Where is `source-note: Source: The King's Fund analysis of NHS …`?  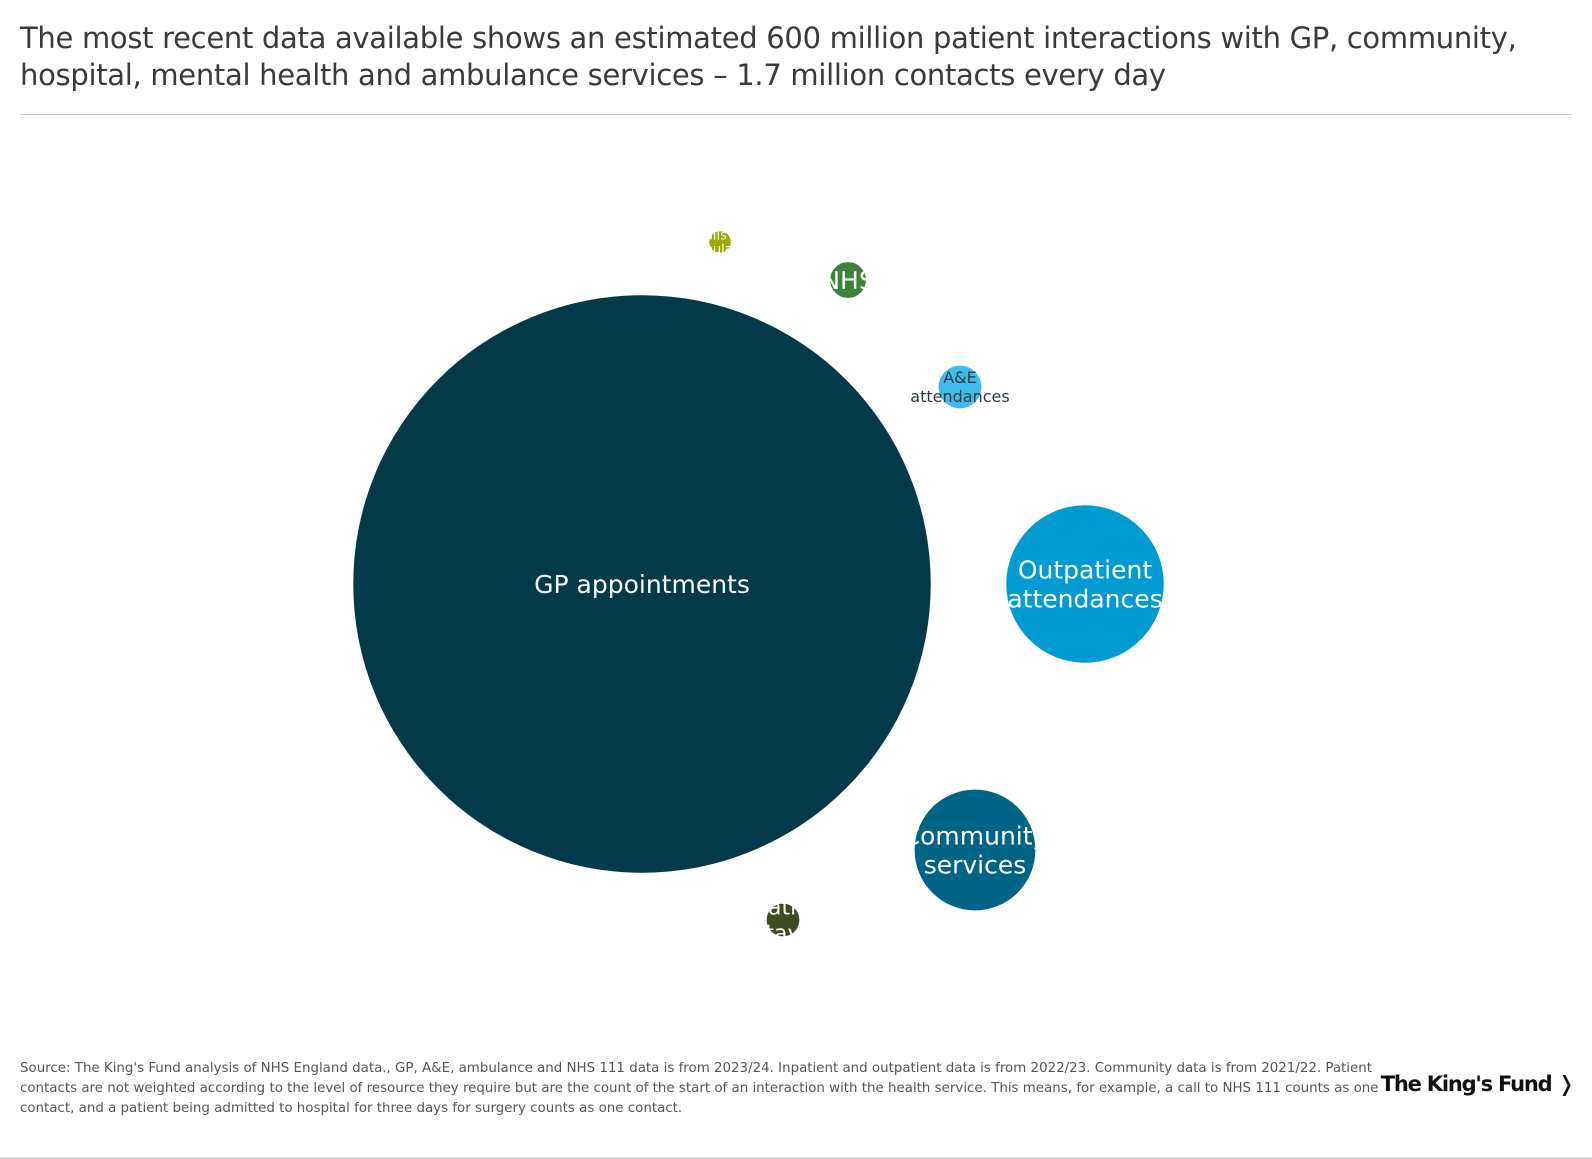
source-note: Source: The King's Fund analysis of NHS … is located at coordinates (699, 1088).